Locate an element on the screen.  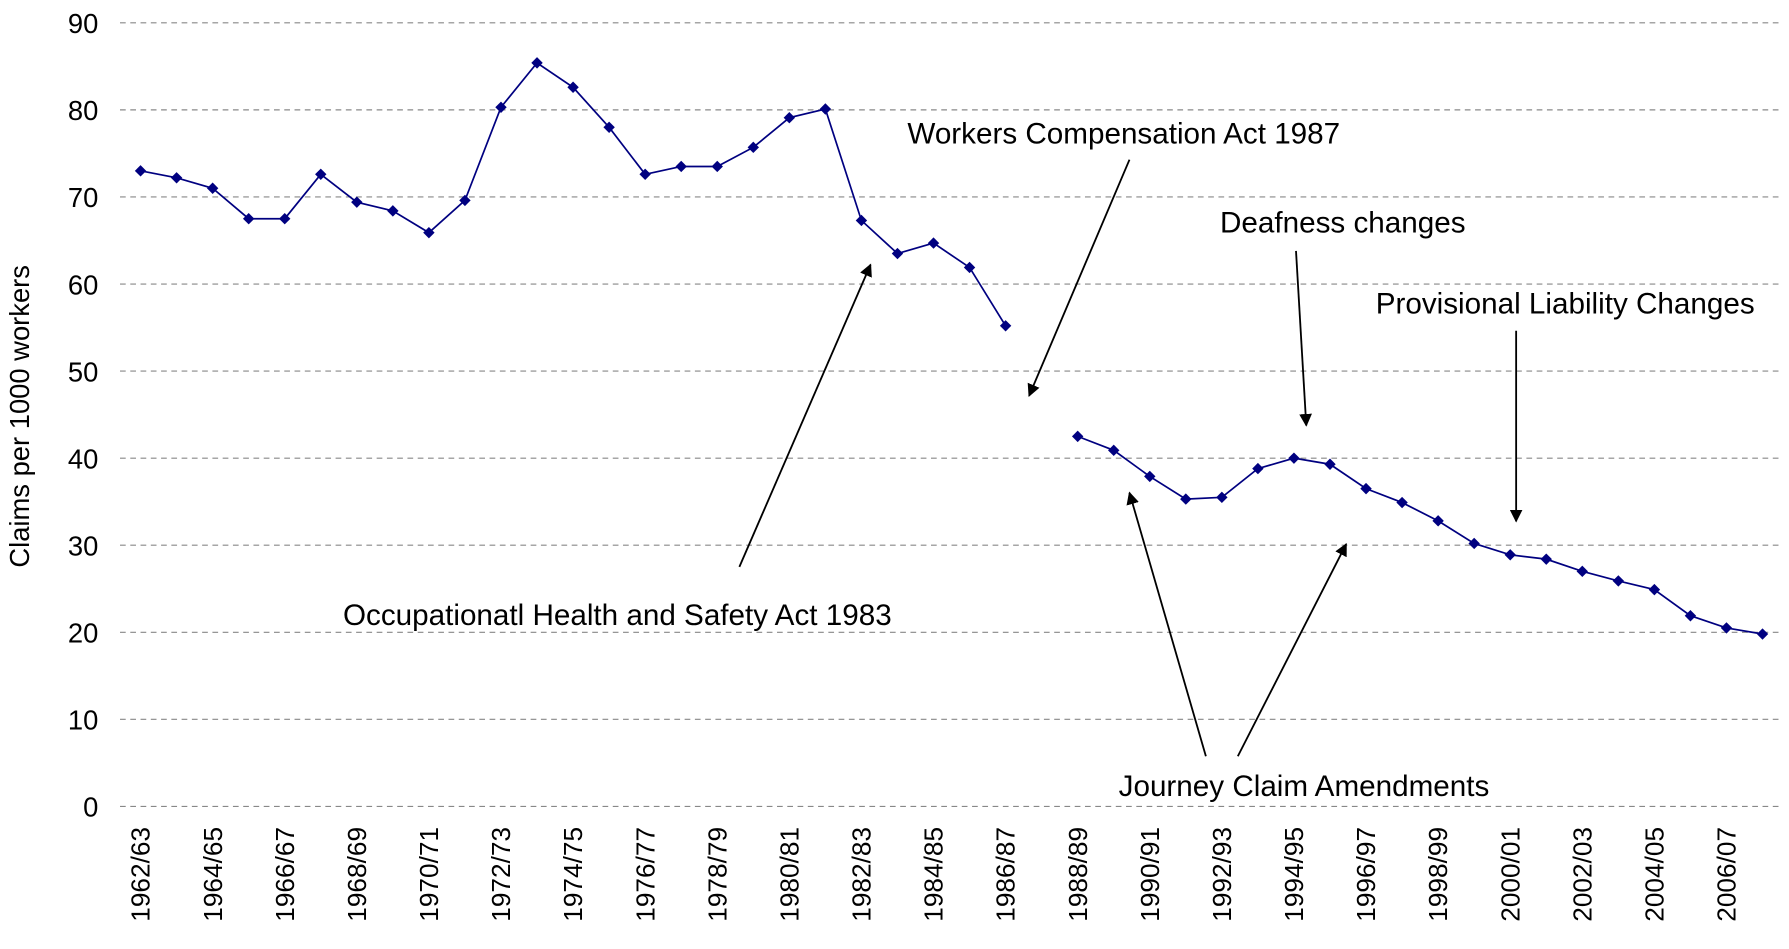
x-tick-label: 2002/03 is located at coordinates (1582, 874).